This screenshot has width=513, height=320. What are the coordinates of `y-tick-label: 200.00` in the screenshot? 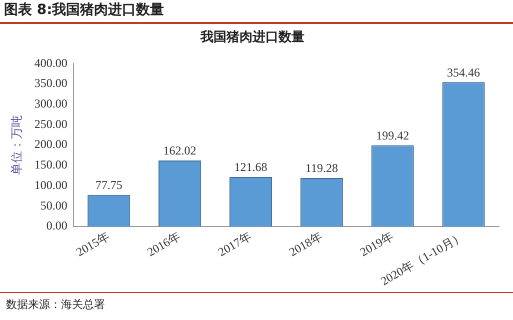 It's located at (51, 144).